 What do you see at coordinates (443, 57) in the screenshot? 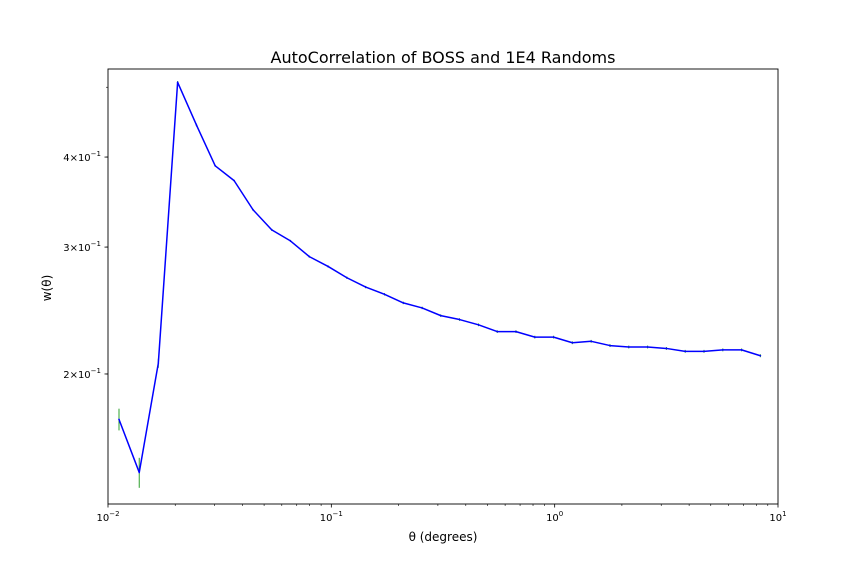
I see `chart-title: AutoCorrelation of BOSS and 1E4 Randoms` at bounding box center [443, 57].